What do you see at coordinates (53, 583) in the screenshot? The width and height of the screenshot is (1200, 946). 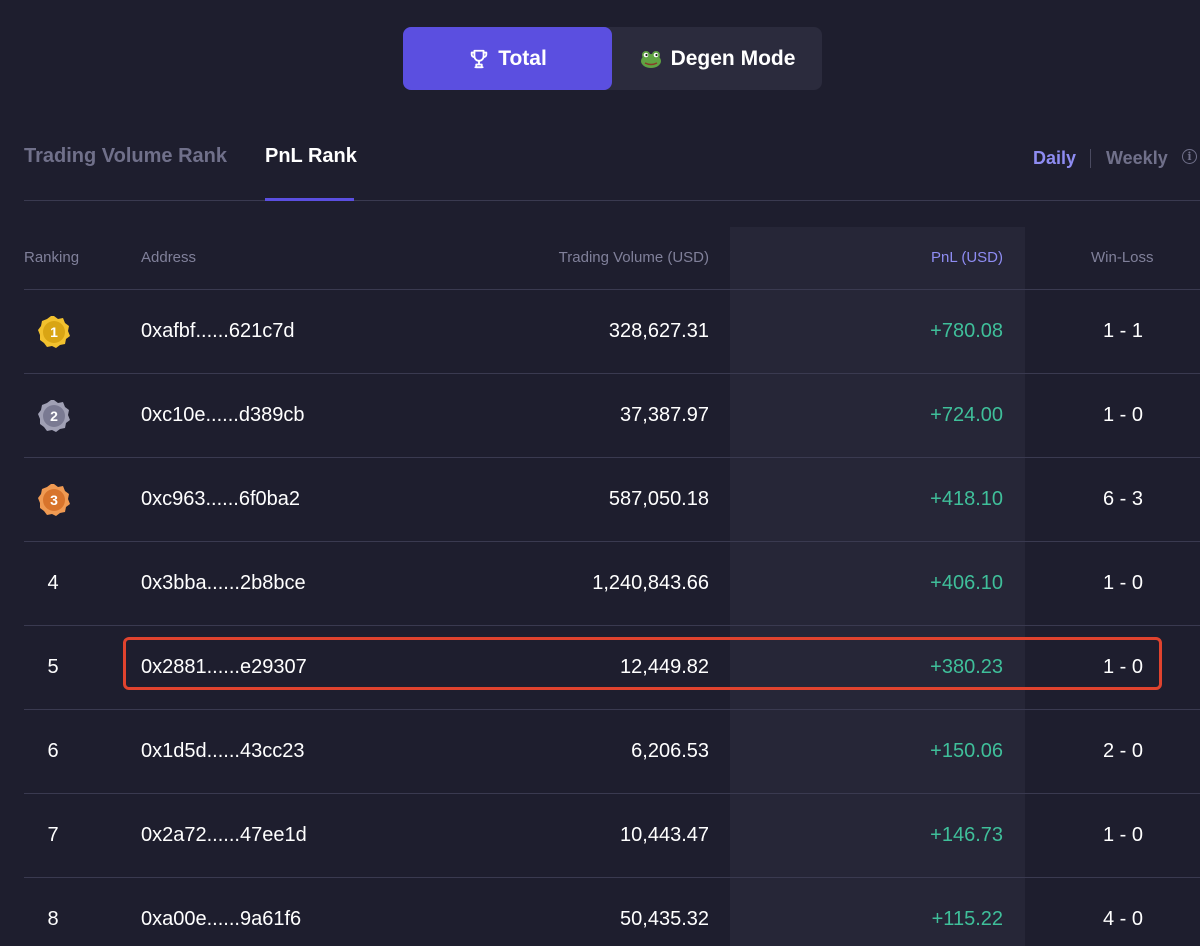 I see `rank-cell: 4` at bounding box center [53, 583].